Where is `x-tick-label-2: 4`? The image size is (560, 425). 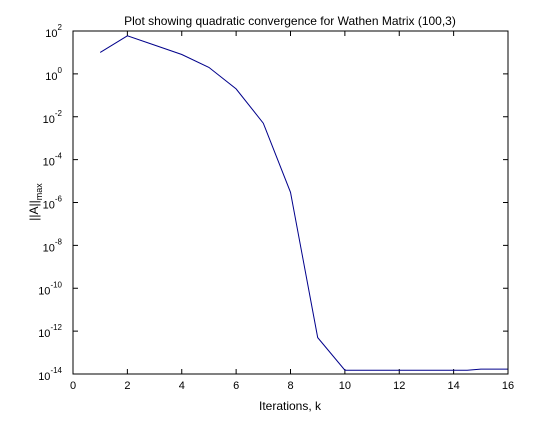 x-tick-label-2: 4 is located at coordinates (182, 386).